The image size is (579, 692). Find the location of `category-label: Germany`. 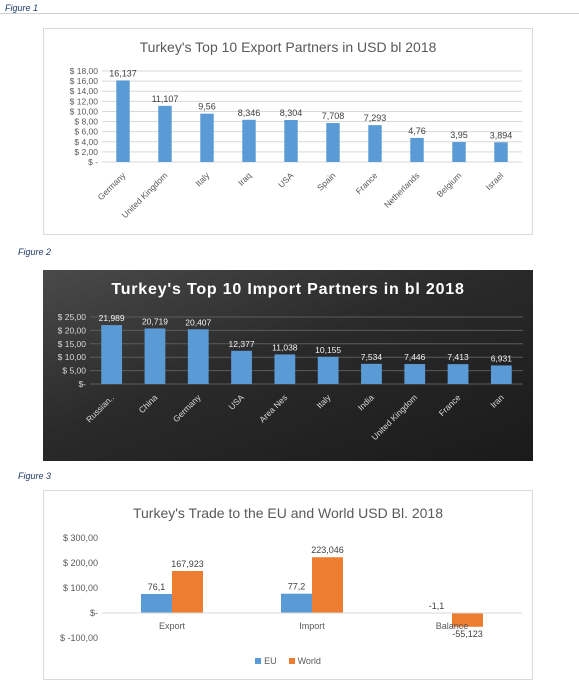

category-label: Germany is located at coordinates (112, 186).